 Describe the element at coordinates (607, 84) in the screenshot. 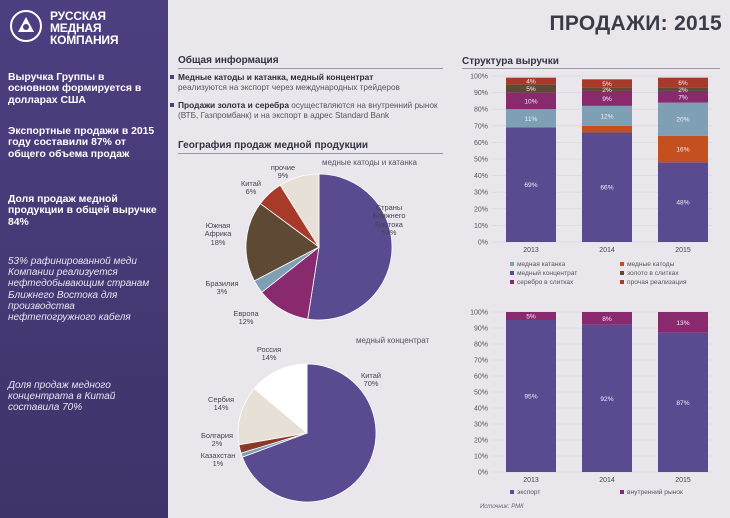

I see `revenue-data-label-1-5: 5%` at that location.